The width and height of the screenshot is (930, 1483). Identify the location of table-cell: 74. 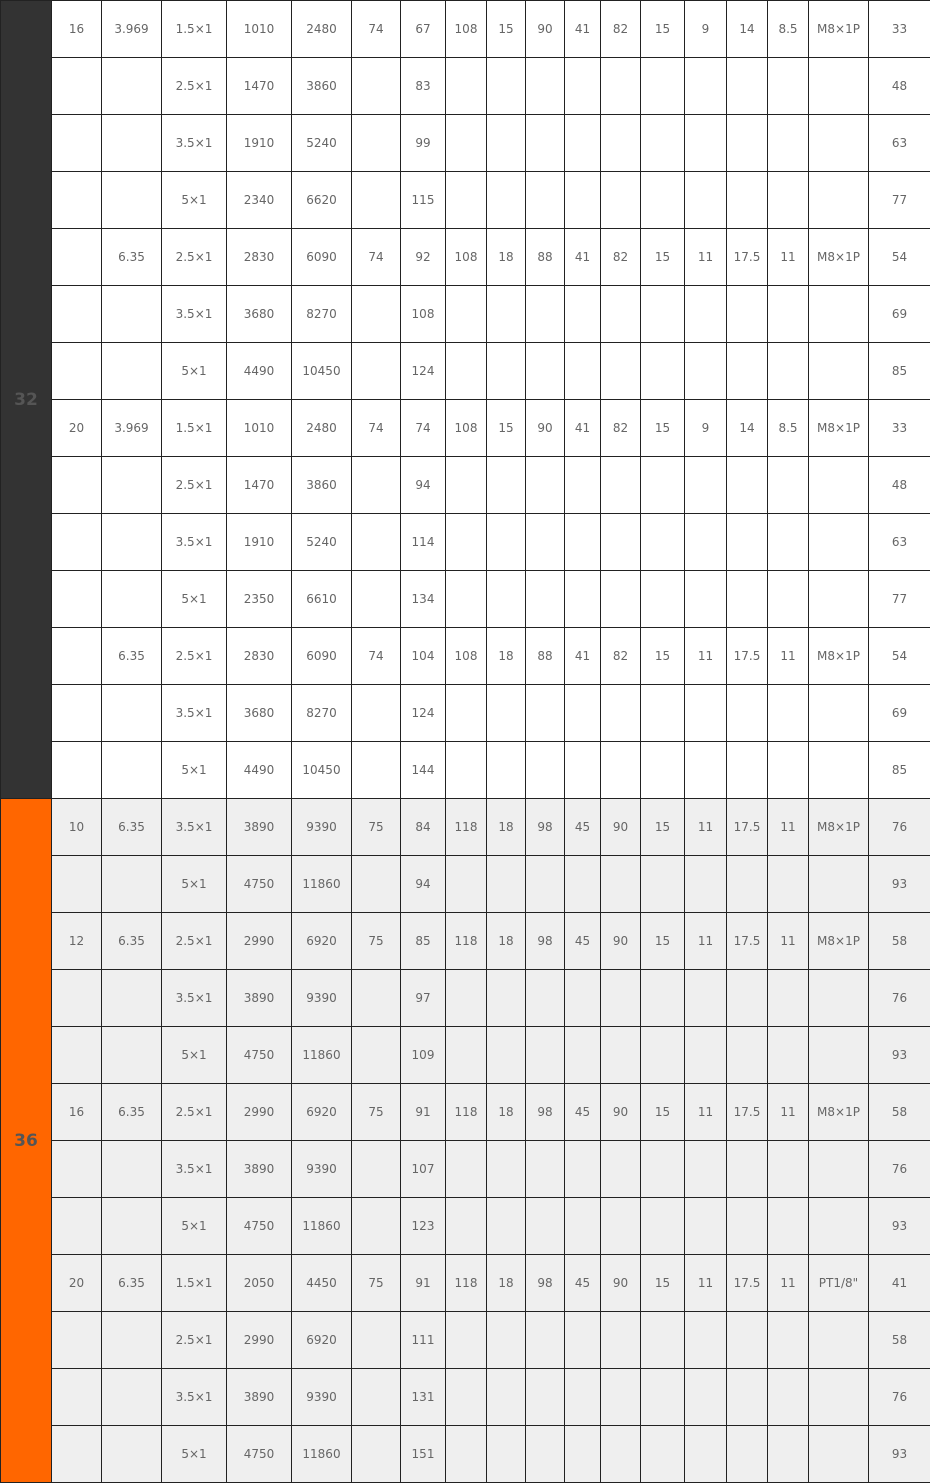
(376, 29).